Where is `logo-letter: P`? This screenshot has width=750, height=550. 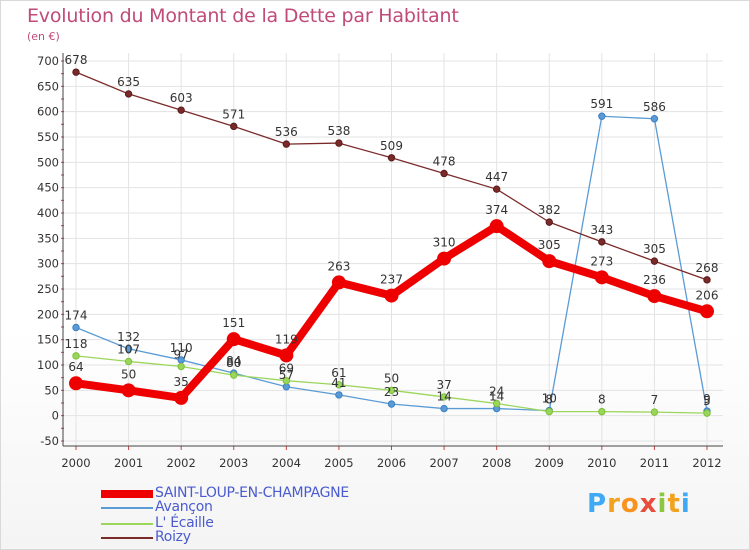 logo-letter: P is located at coordinates (597, 504).